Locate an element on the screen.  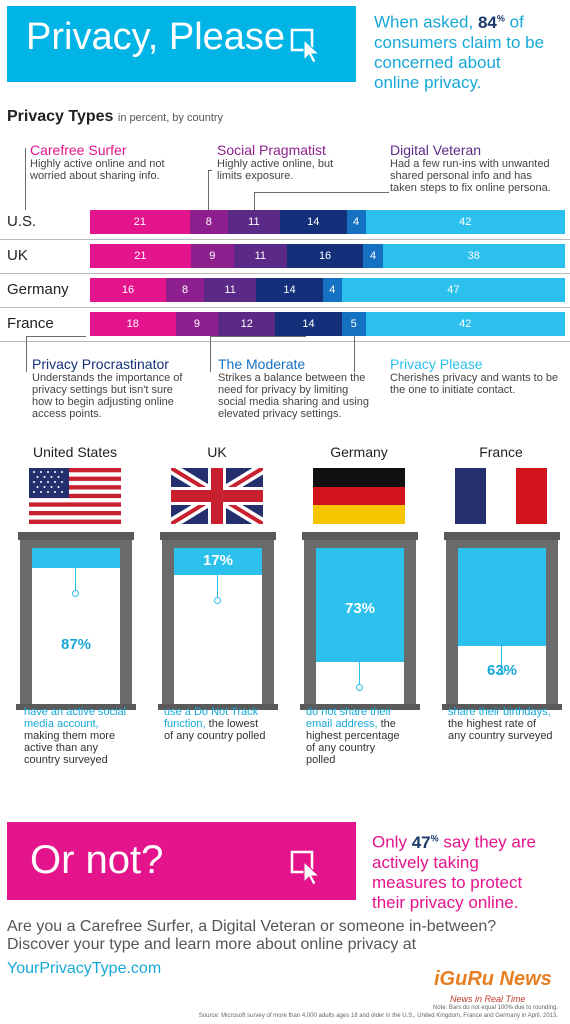
row-label: U.S. is located at coordinates (22, 221).